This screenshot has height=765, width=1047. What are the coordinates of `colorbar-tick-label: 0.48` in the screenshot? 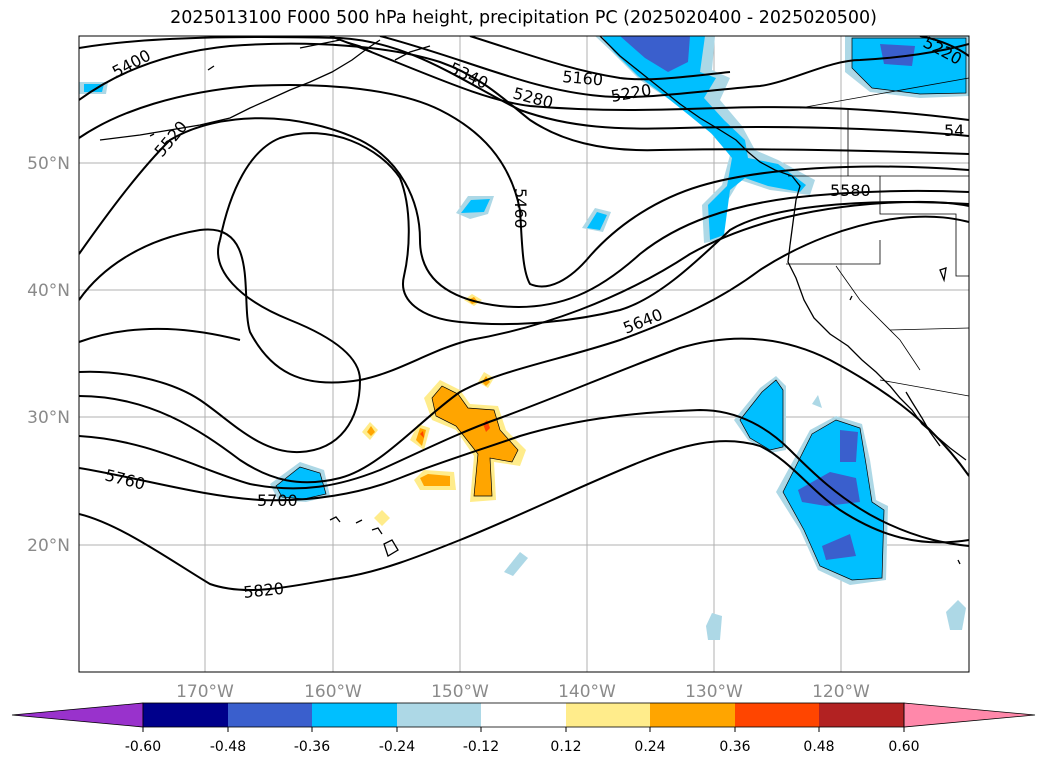 It's located at (818, 747).